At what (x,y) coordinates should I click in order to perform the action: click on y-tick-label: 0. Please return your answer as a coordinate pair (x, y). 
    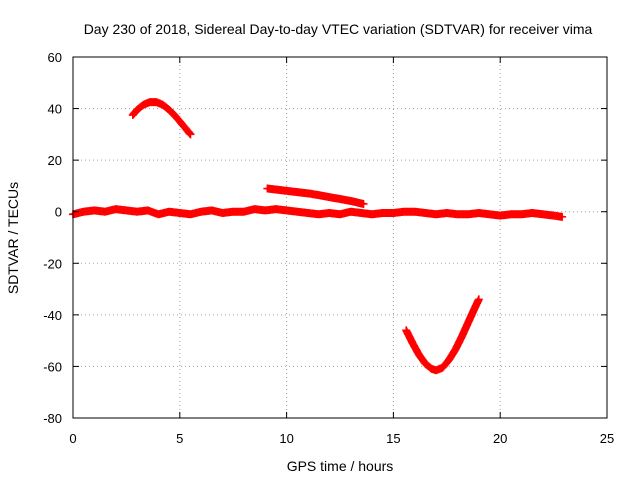
    Looking at the image, I should click on (58, 212).